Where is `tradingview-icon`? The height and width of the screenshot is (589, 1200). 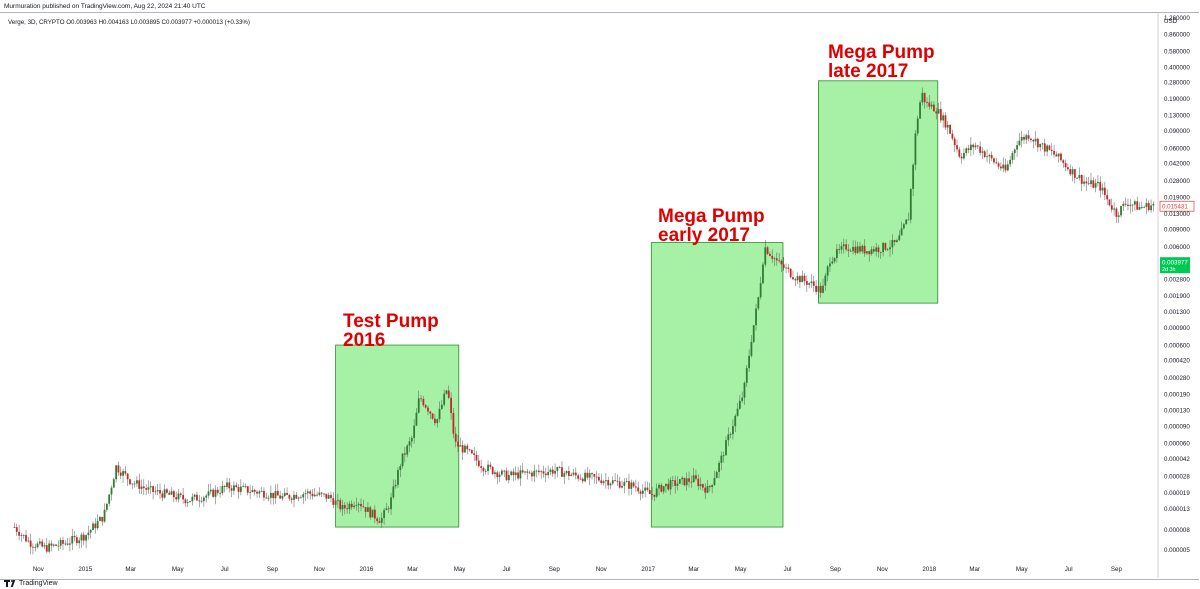 tradingview-icon is located at coordinates (12, 583).